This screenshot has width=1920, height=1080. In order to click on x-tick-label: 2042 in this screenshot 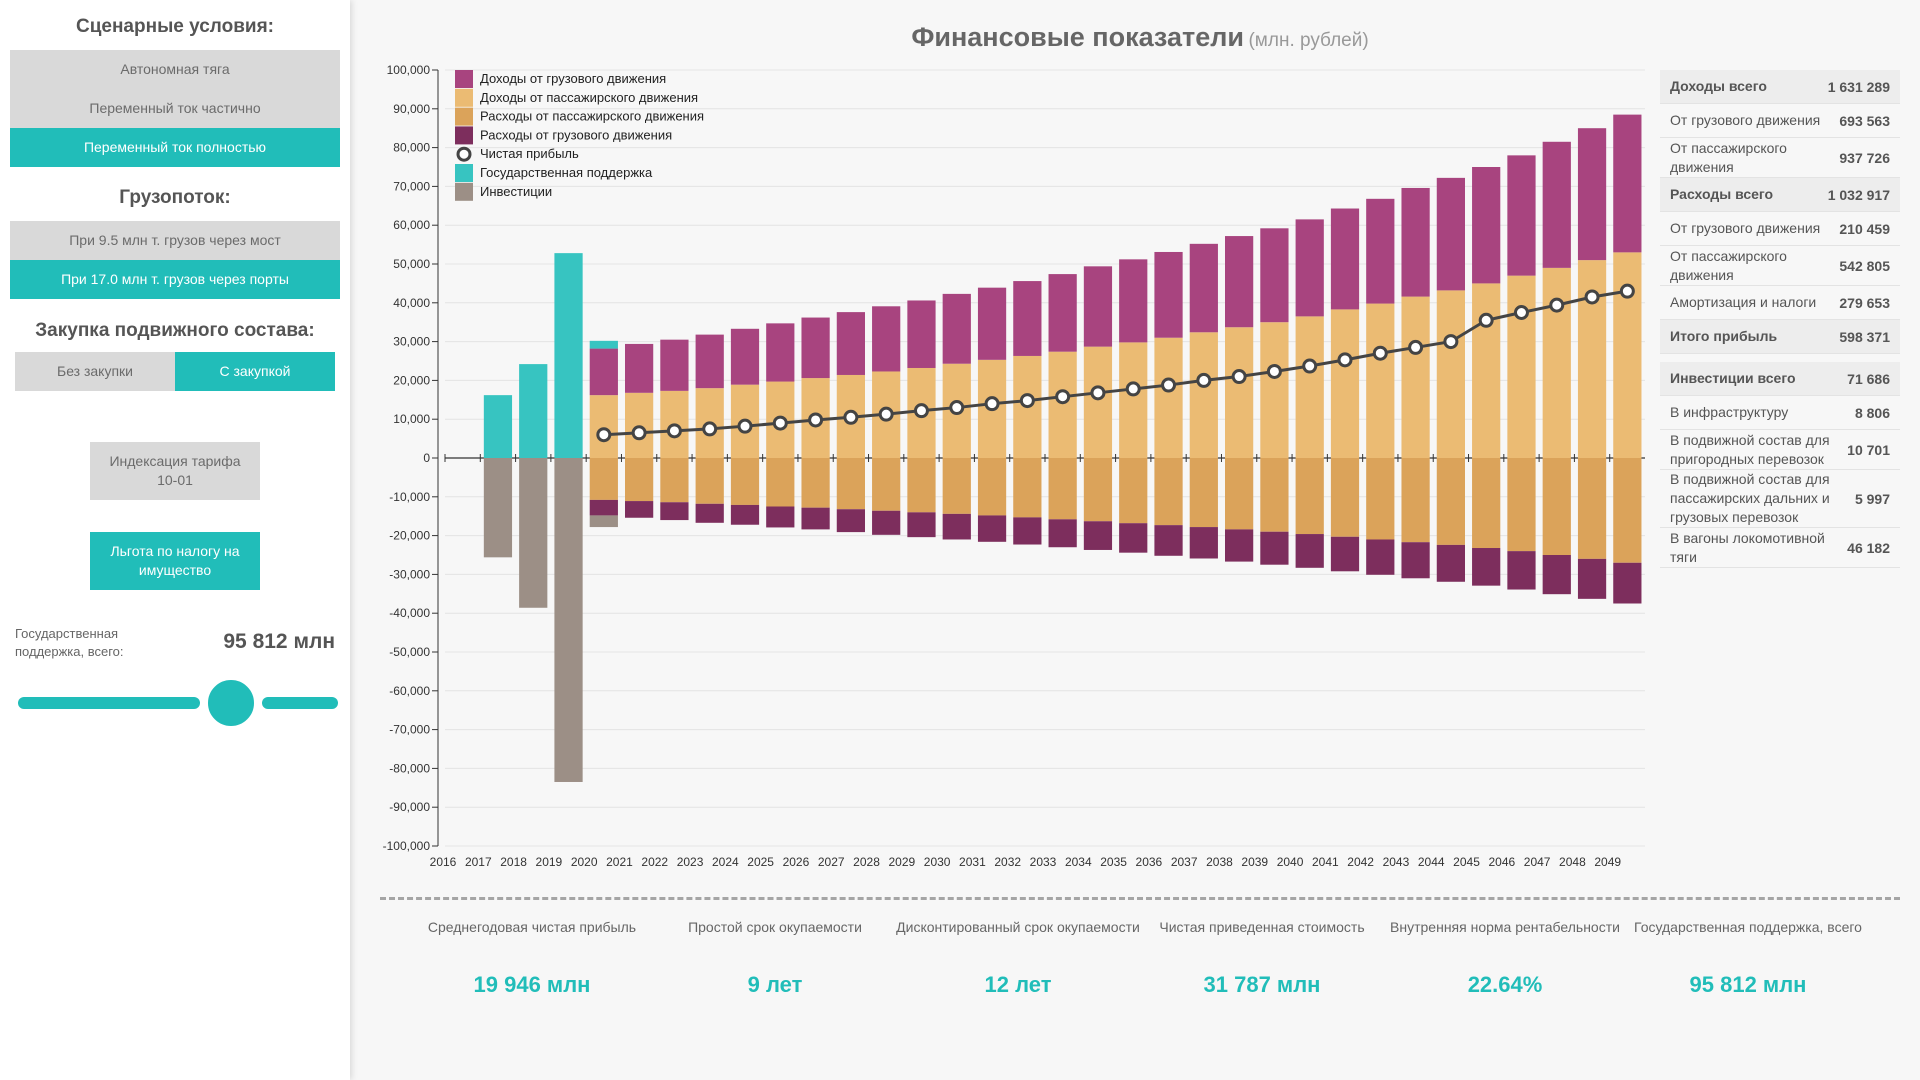, I will do `click(1360, 862)`.